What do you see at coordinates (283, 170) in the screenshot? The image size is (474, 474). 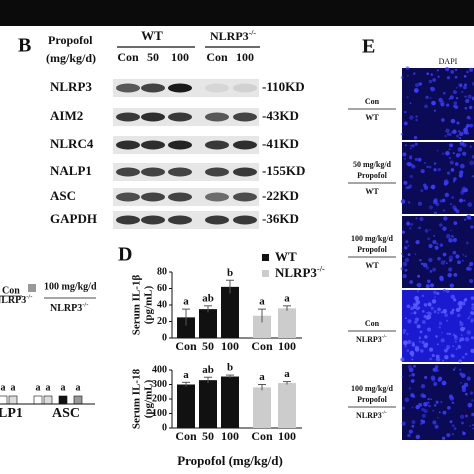 I see `size-label: -155KD` at bounding box center [283, 170].